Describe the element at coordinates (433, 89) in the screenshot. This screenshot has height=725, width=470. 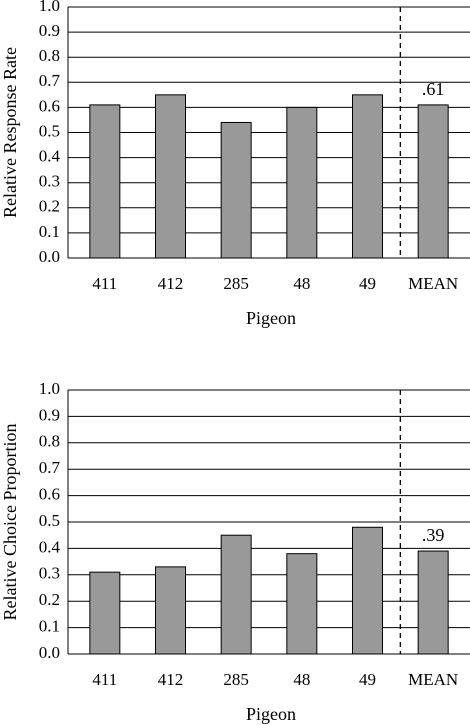
I see `value-label: .61` at that location.